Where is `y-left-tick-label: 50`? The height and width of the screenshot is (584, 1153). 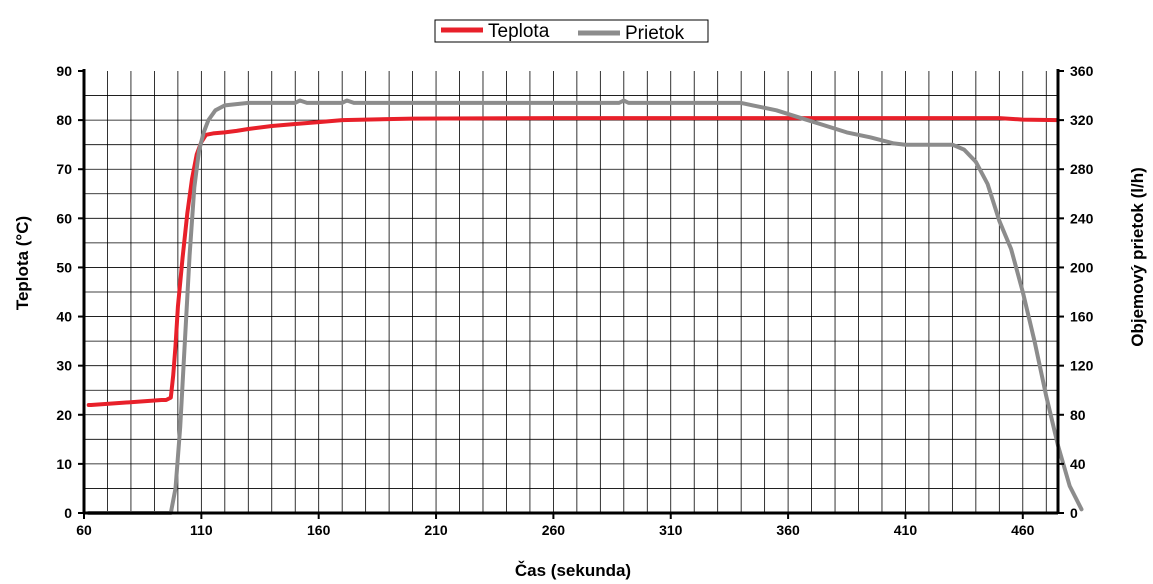
y-left-tick-label: 50 is located at coordinates (64, 267).